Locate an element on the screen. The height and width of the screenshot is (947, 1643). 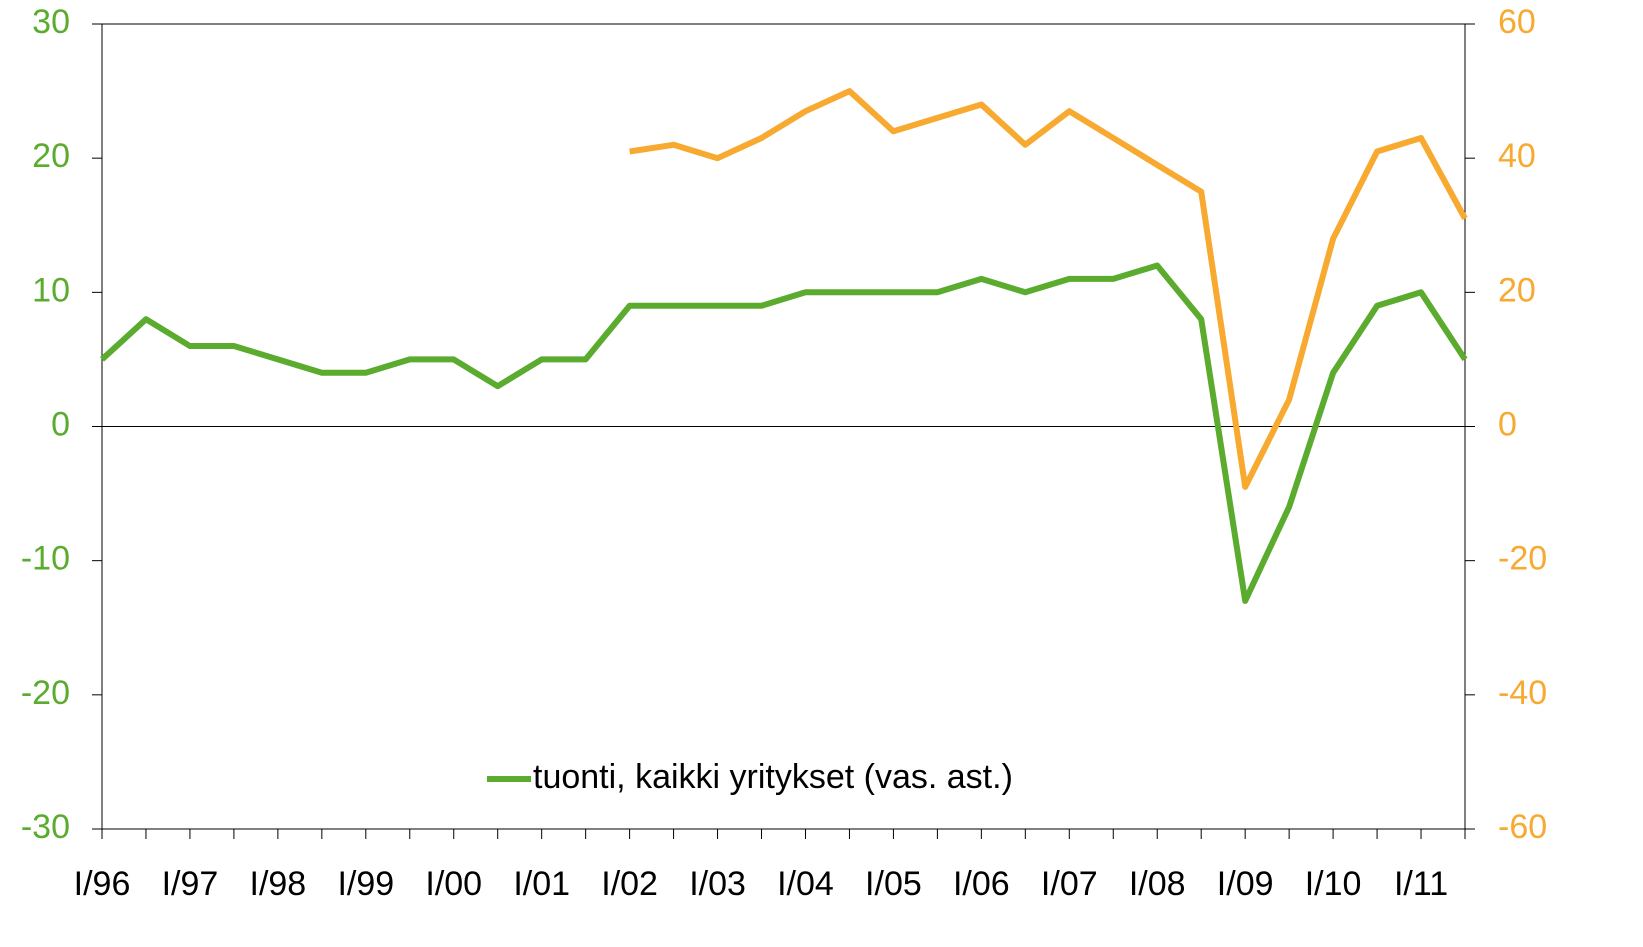
y2-tick-label: 0 is located at coordinates (1507, 424).